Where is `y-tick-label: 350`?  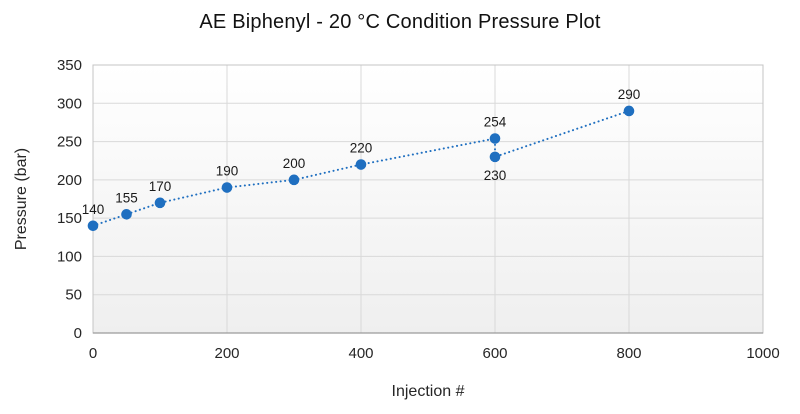
y-tick-label: 350 is located at coordinates (69, 65).